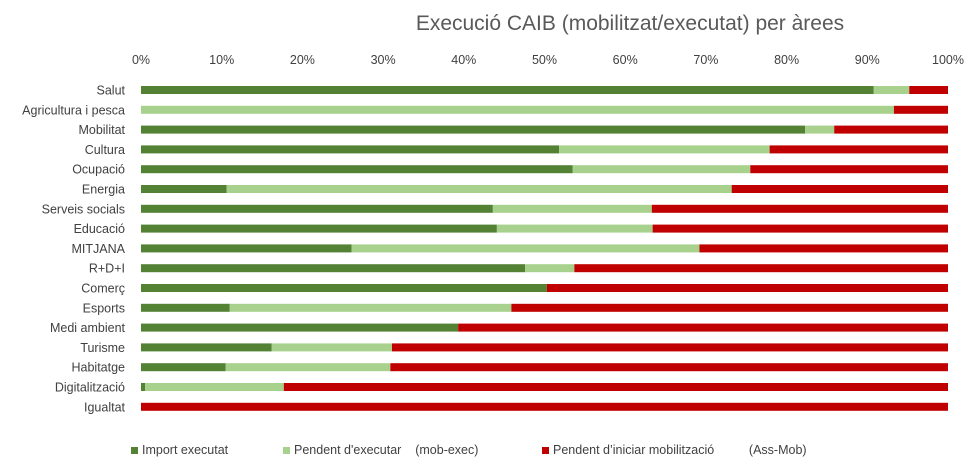 The height and width of the screenshot is (467, 974). What do you see at coordinates (680, 450) in the screenshot?
I see `legend-label: Pendent d’iniciar mobilització (Ass-Mob)` at bounding box center [680, 450].